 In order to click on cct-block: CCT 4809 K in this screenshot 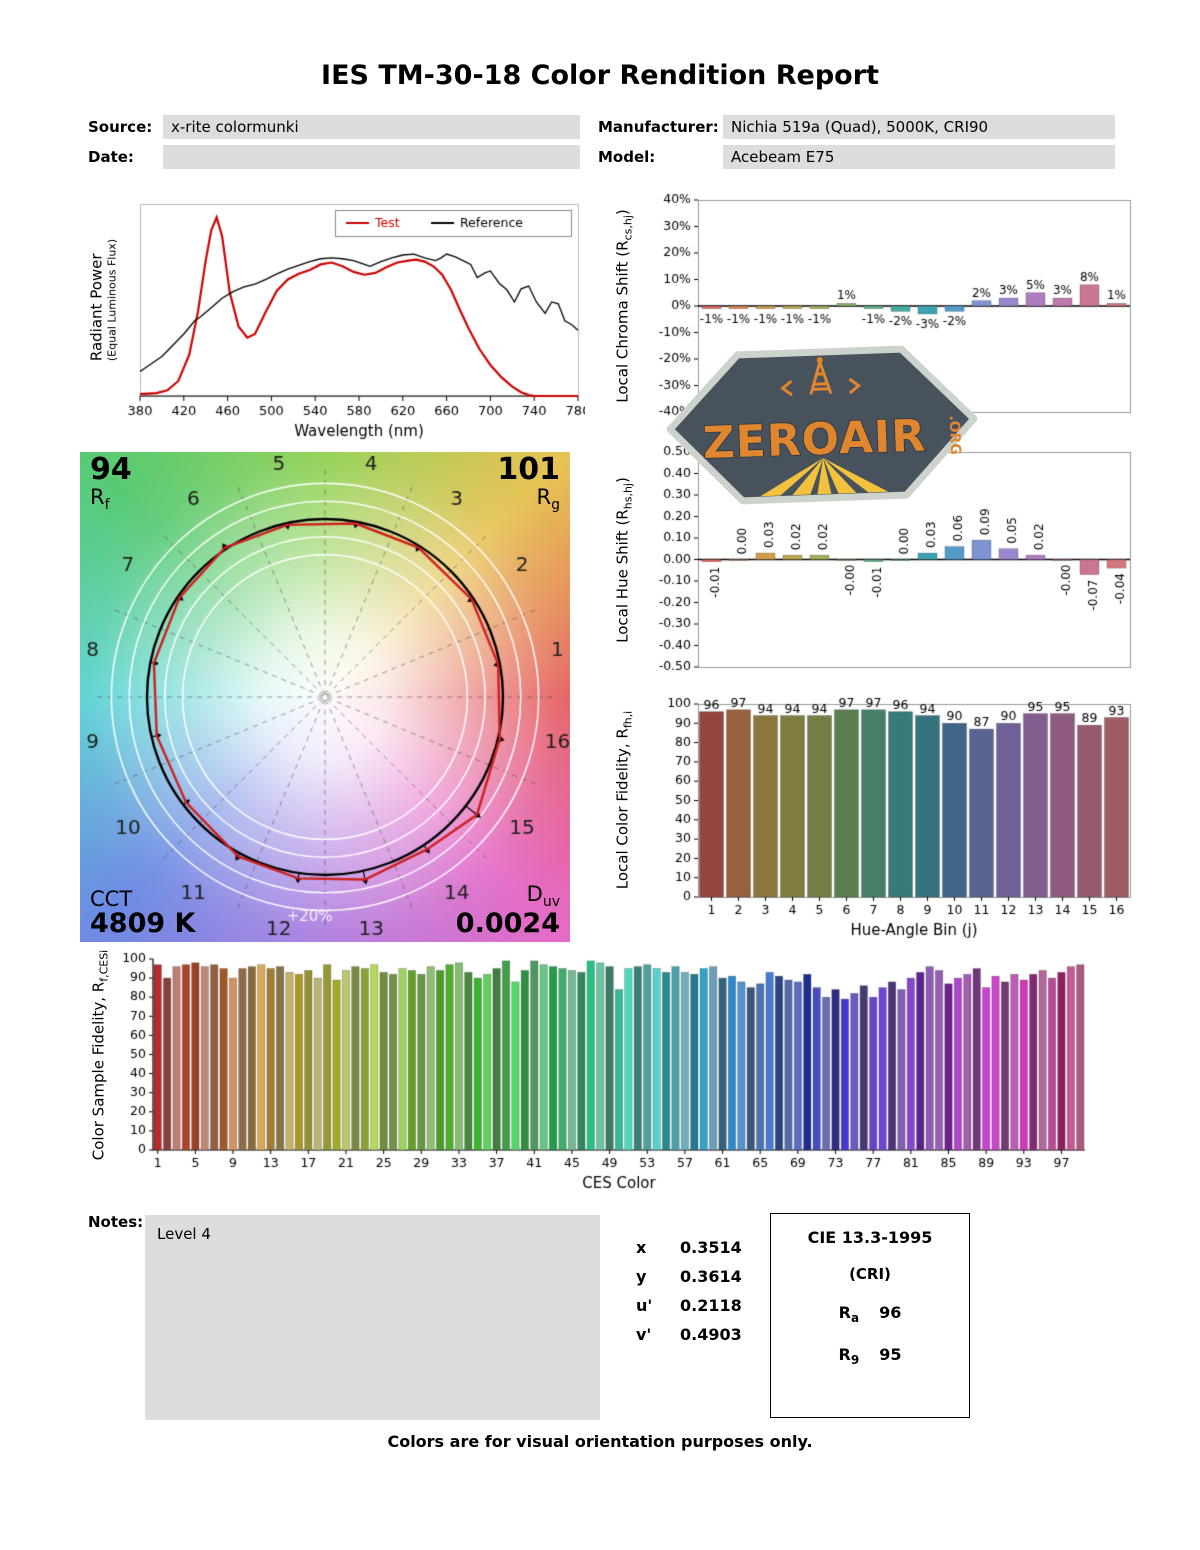, I will do `click(142, 913)`.